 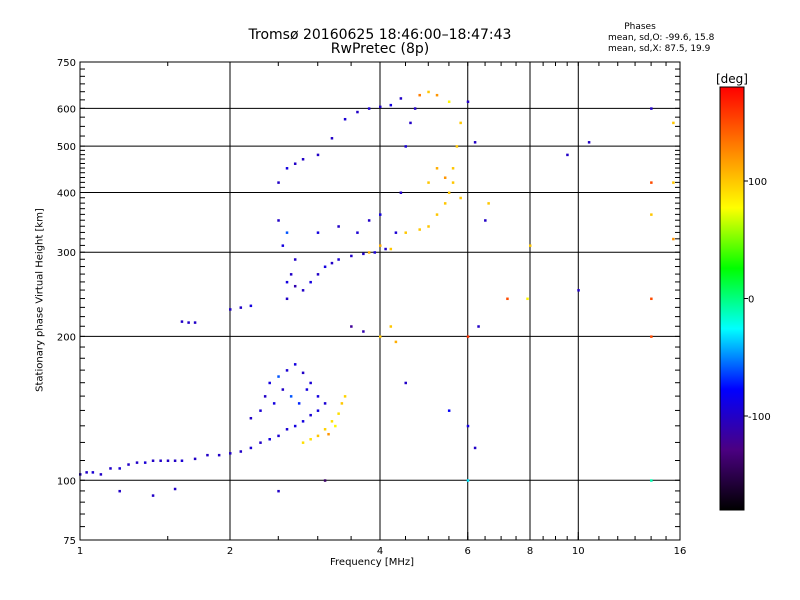 What do you see at coordinates (380, 551) in the screenshot?
I see `x-tick-label: 4` at bounding box center [380, 551].